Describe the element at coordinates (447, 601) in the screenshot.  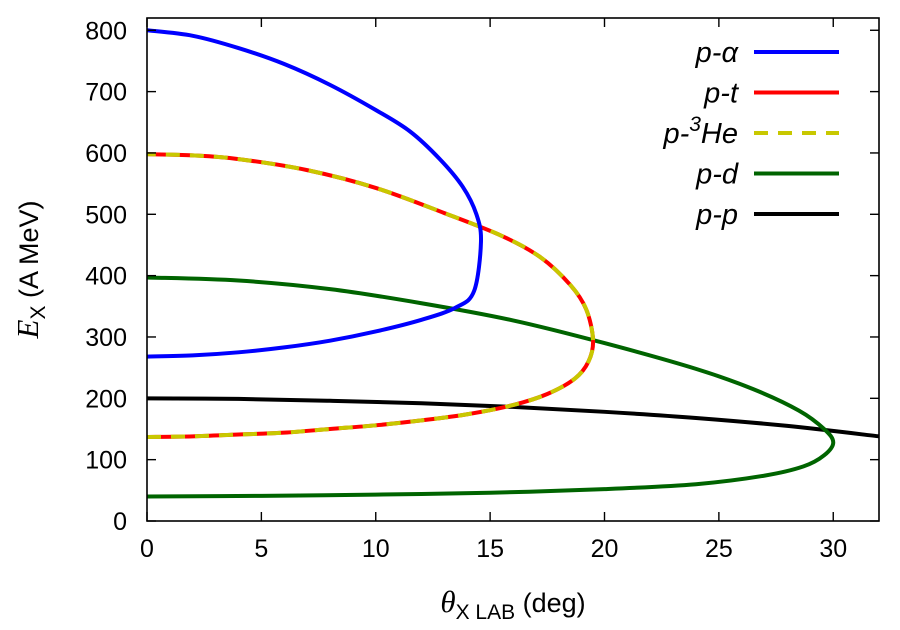
I see `x-axis-label-symbol: θ` at that location.